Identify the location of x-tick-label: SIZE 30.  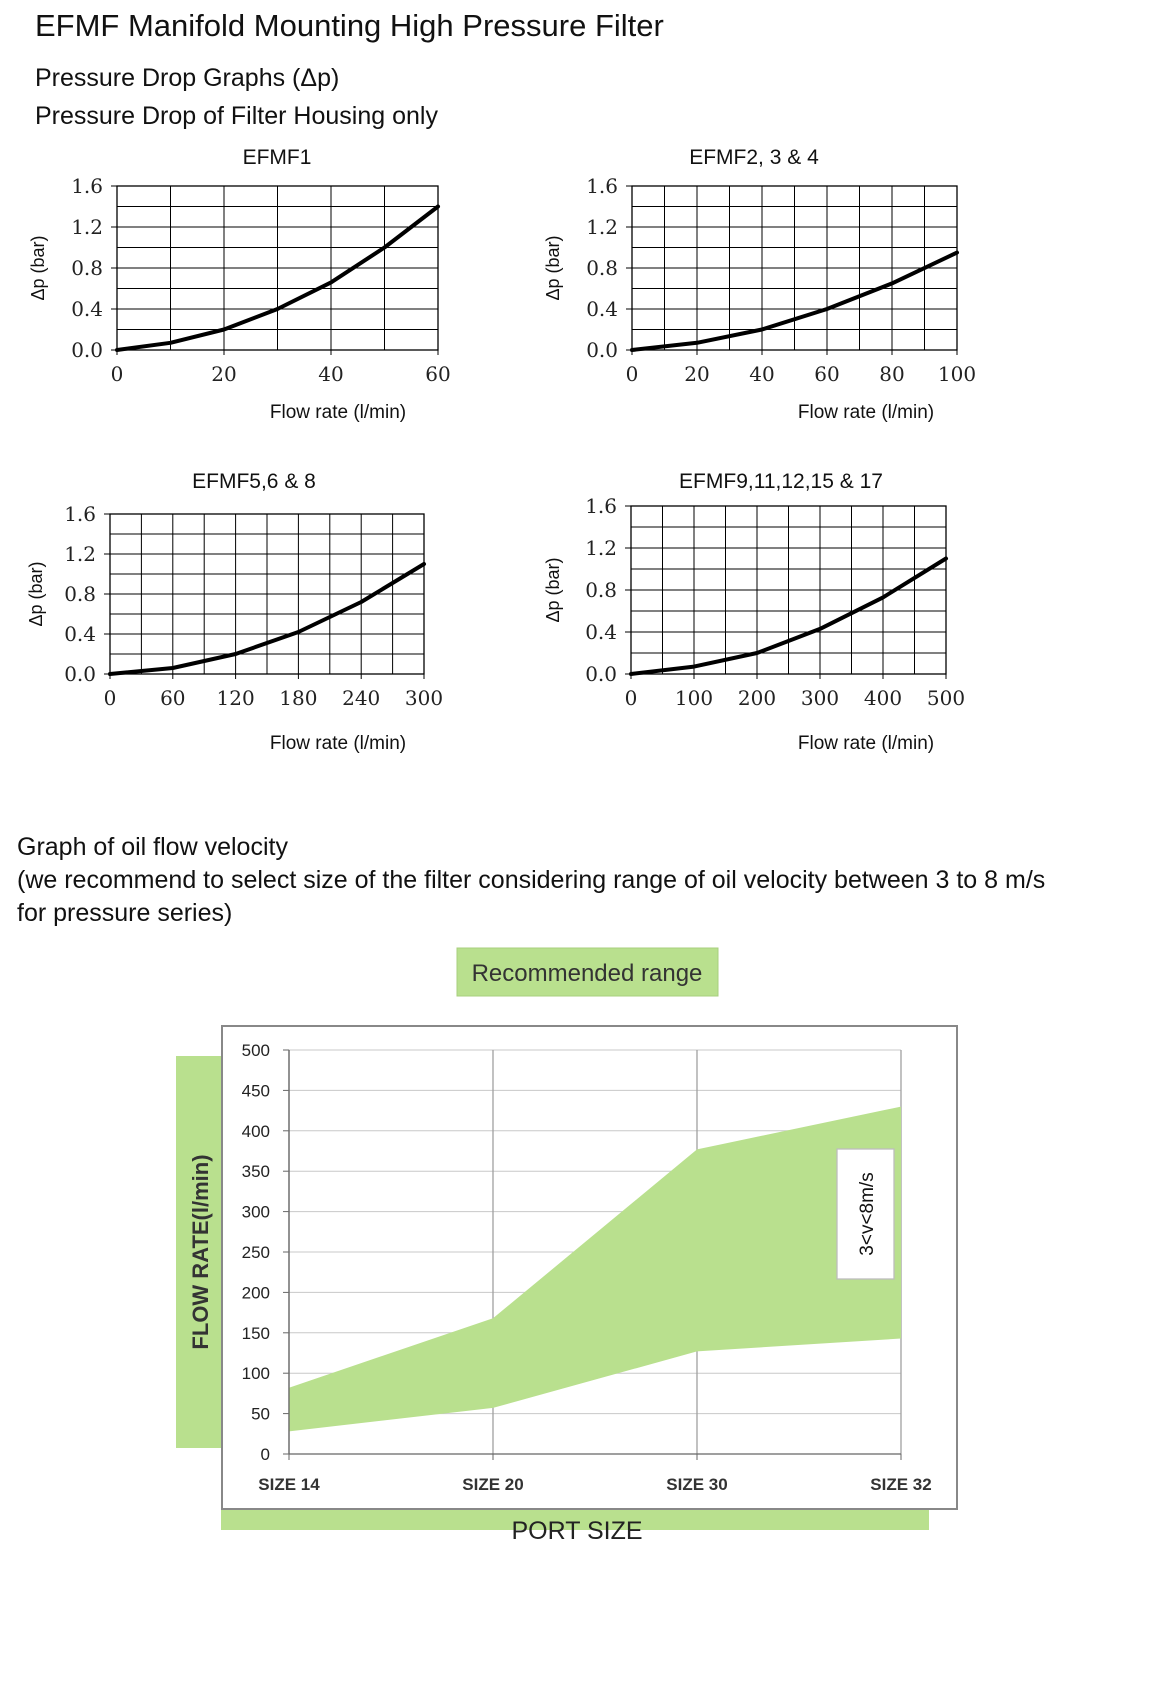
(696, 1484).